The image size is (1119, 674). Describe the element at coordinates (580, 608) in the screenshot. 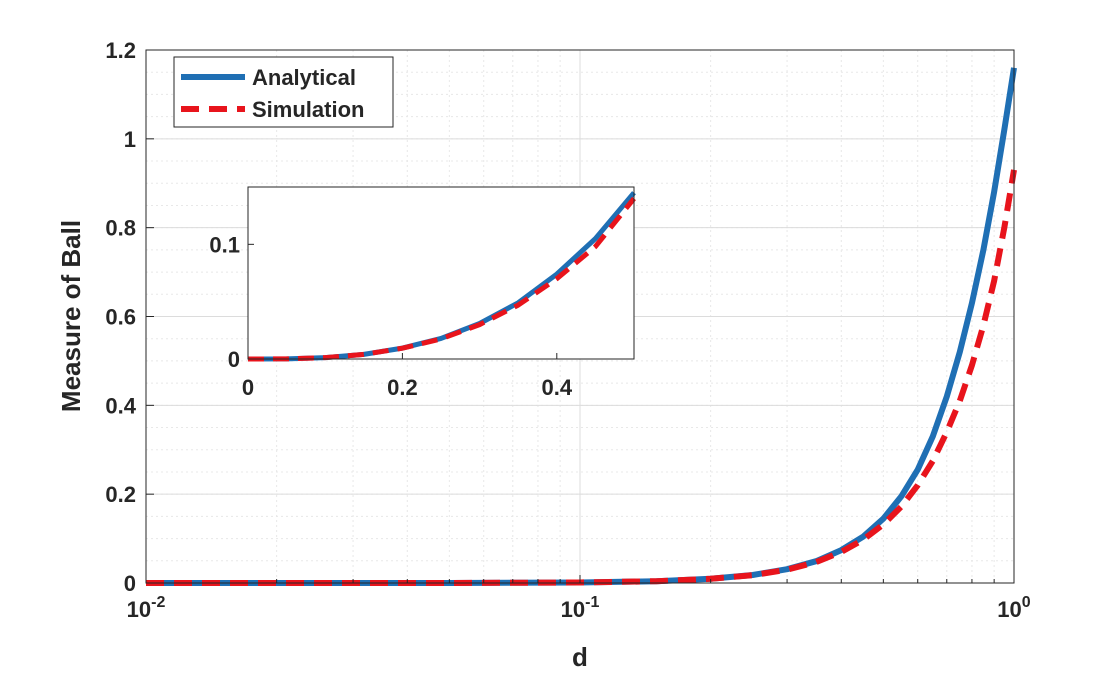

I see `x-tick-label: 10⁻¹` at that location.